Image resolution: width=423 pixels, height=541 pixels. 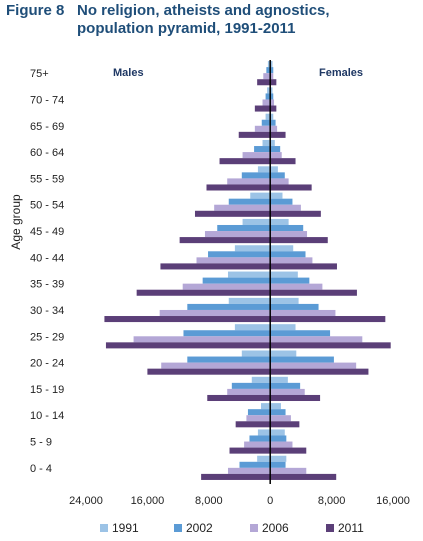 I want to click on age-group-label: 35 - 39, so click(x=47, y=285).